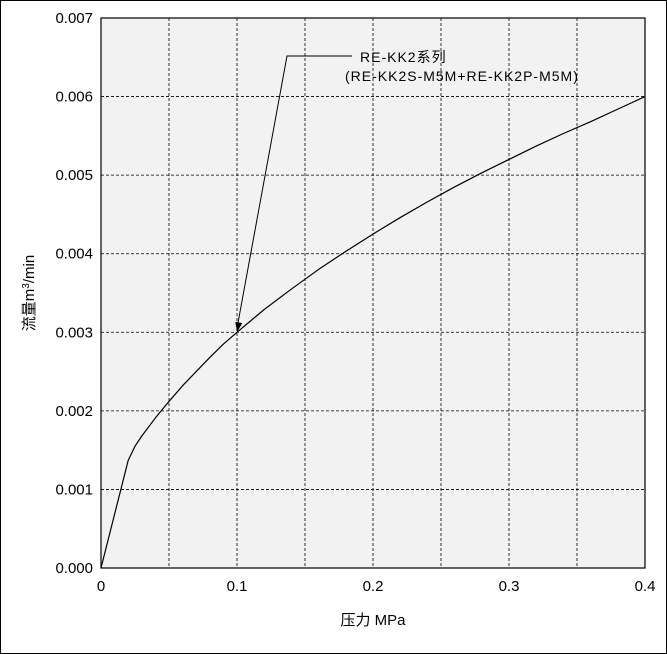 The image size is (667, 654). Describe the element at coordinates (101, 586) in the screenshot. I see `x-tick-label: 0` at that location.